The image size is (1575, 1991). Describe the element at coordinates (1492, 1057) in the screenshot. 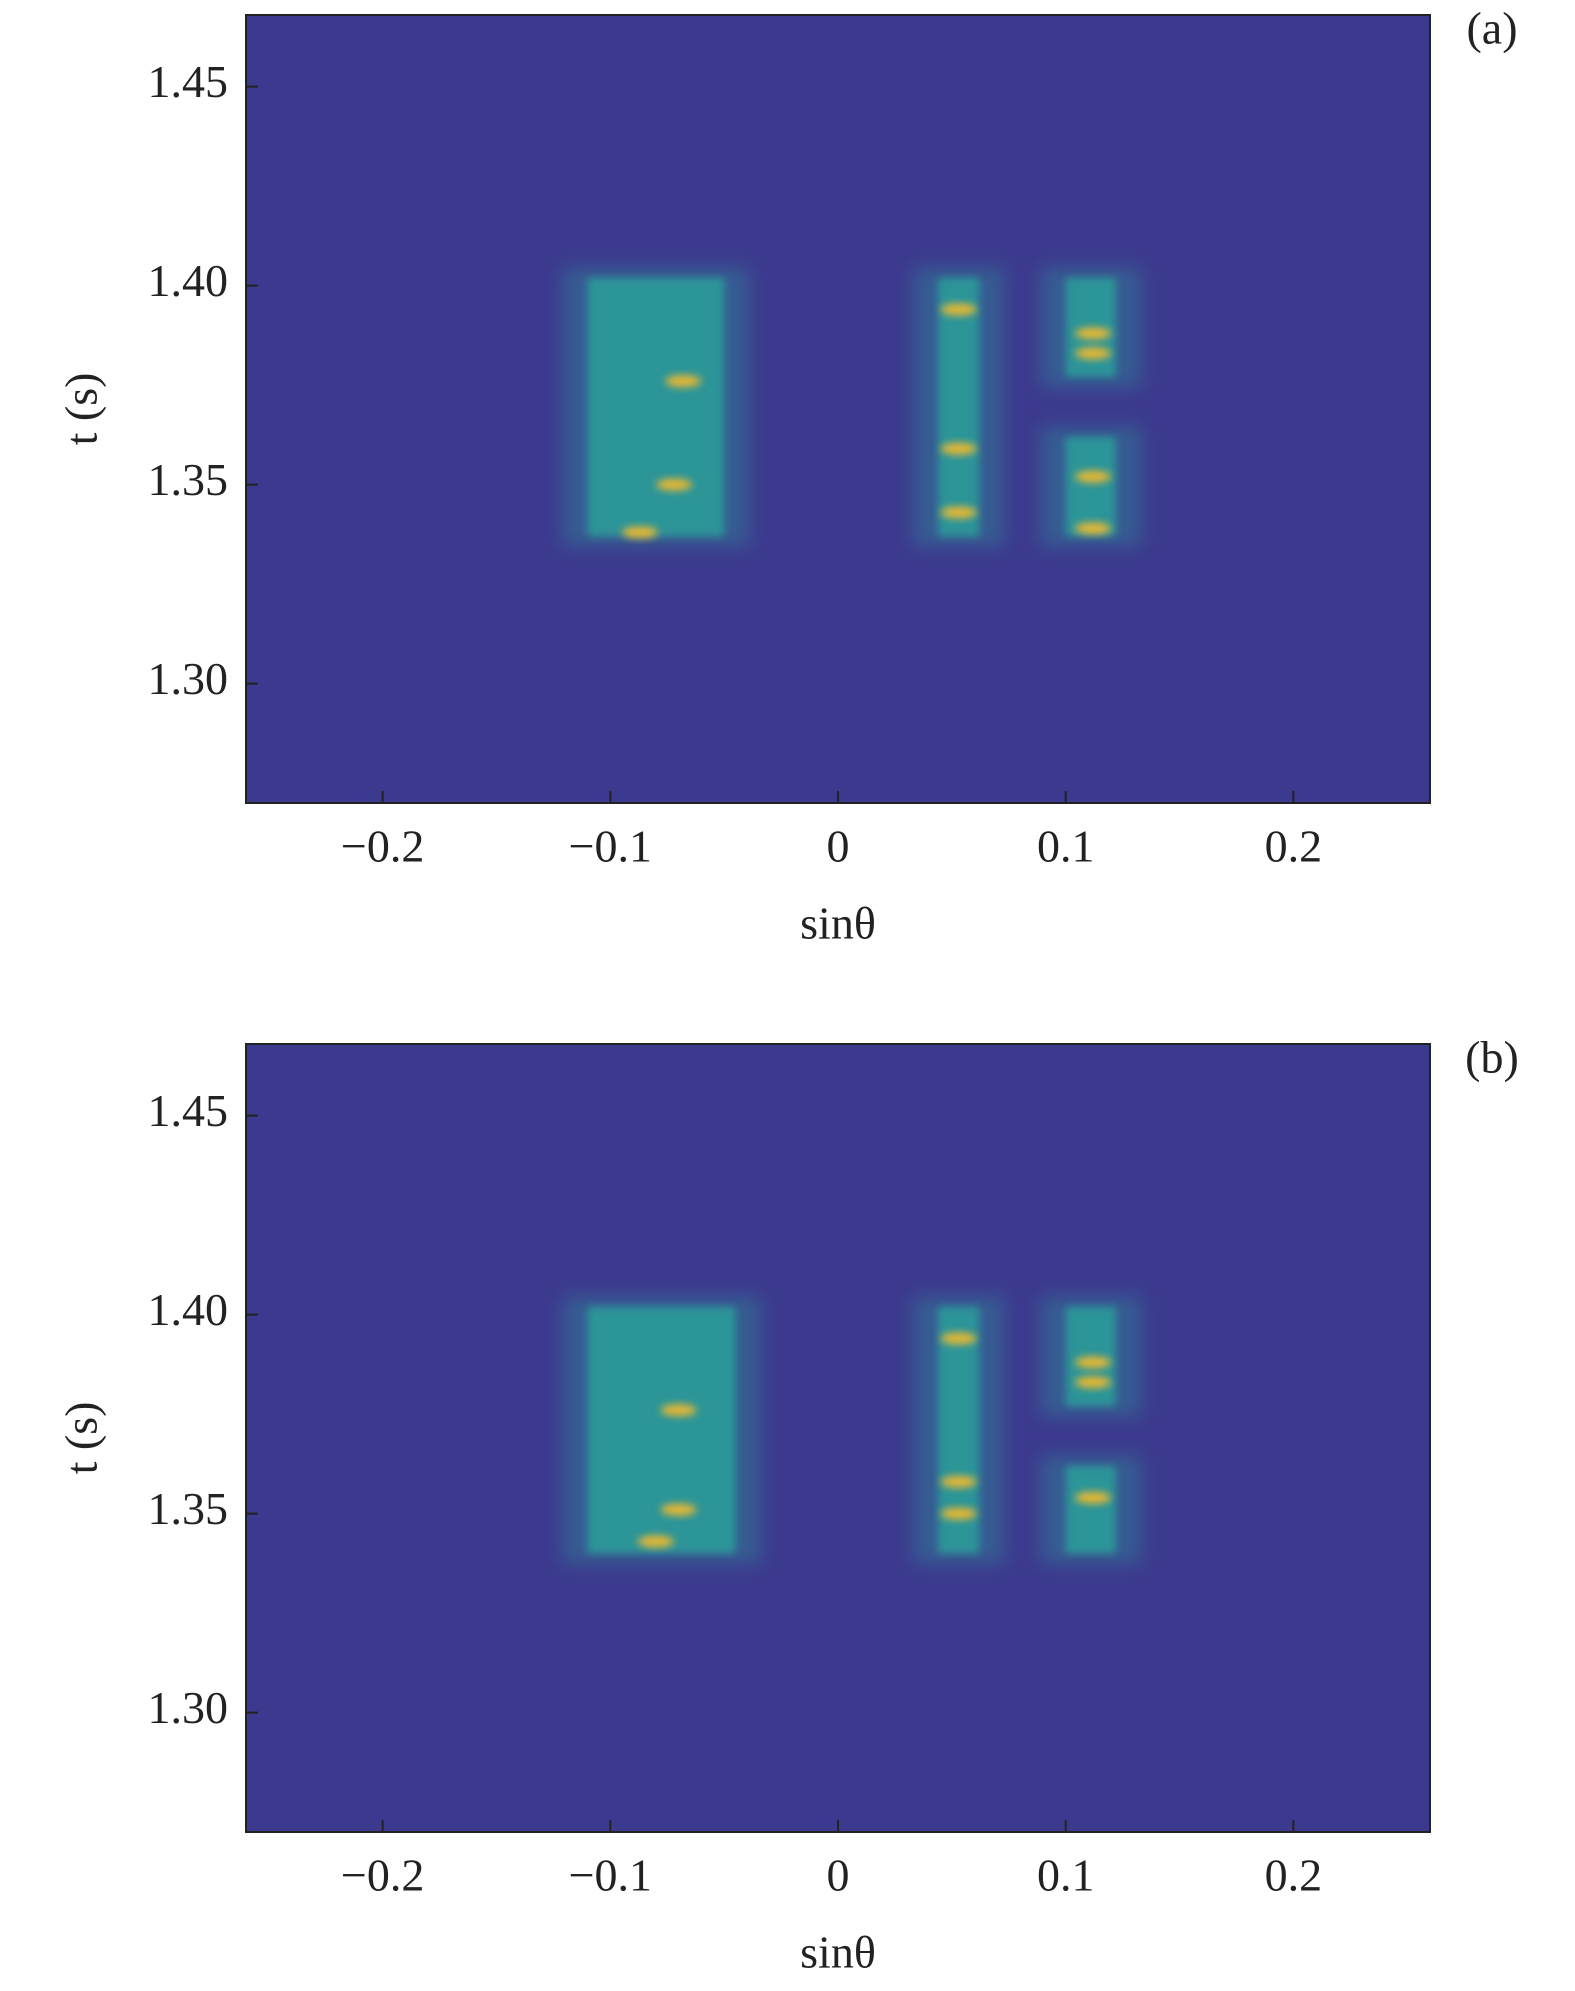

I see `panel-label: (b)` at that location.